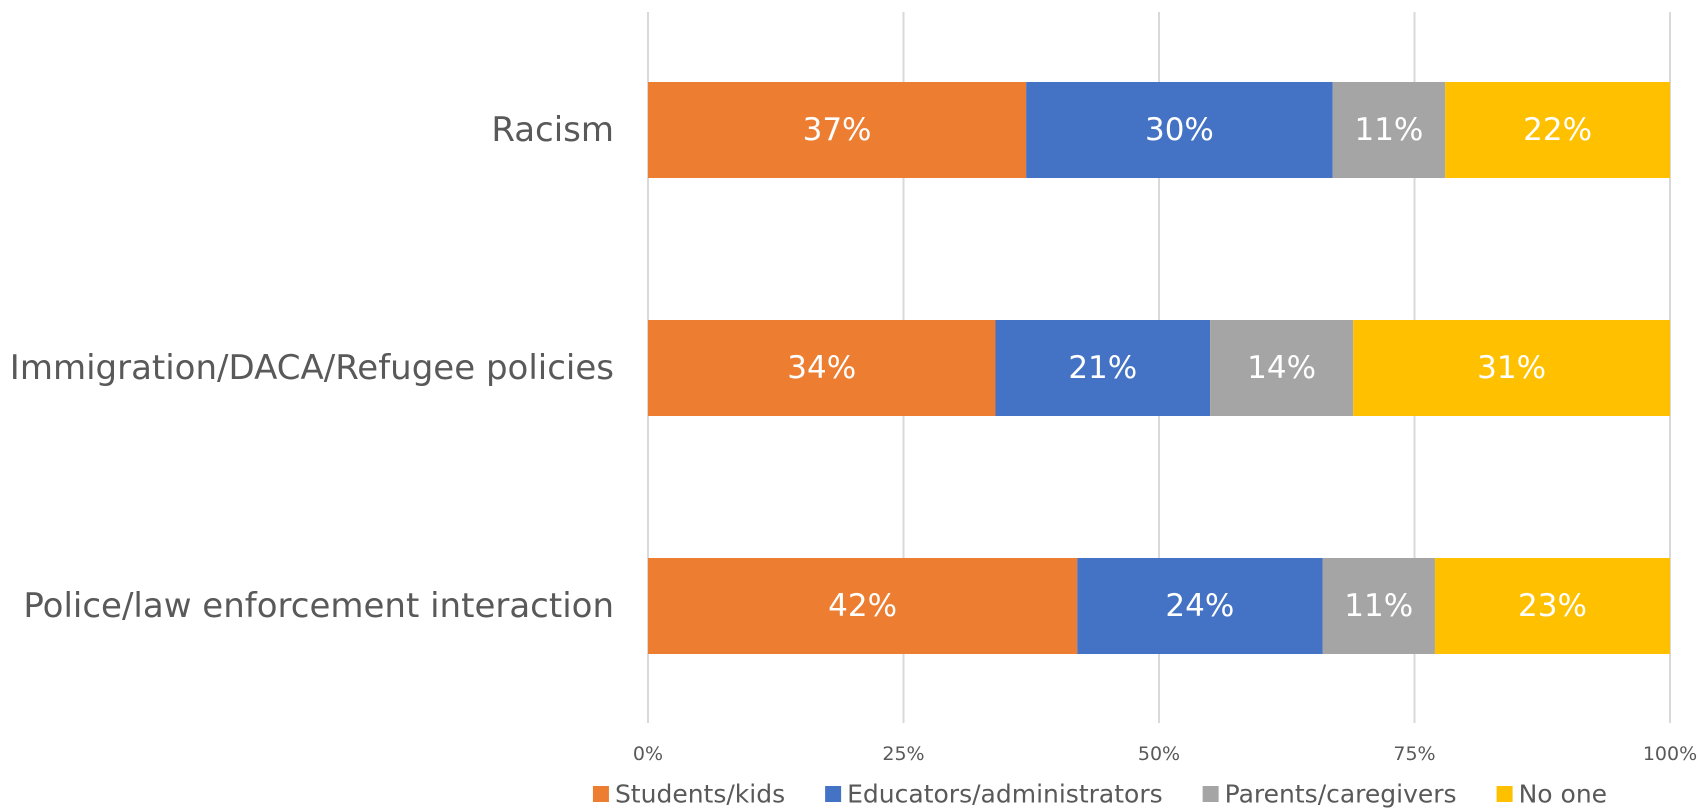 The image size is (1698, 811). I want to click on legend-item-no-one: No one, so click(1551, 794).